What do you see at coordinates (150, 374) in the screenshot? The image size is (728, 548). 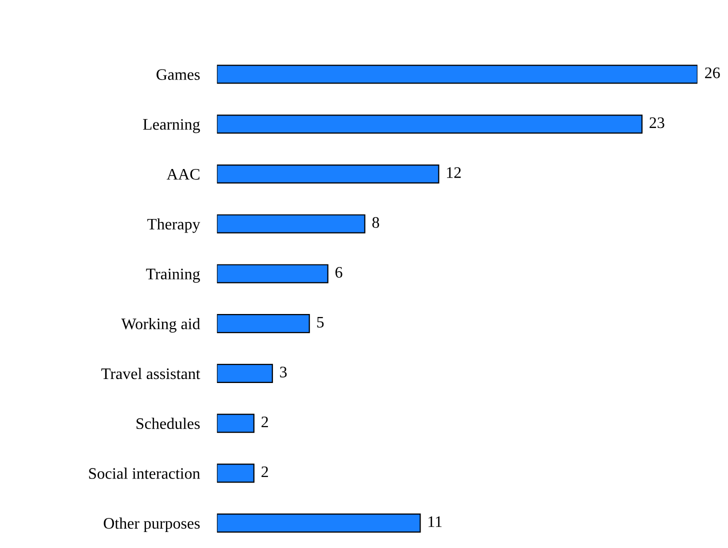 I see `y-tick-label: Travel assistant` at bounding box center [150, 374].